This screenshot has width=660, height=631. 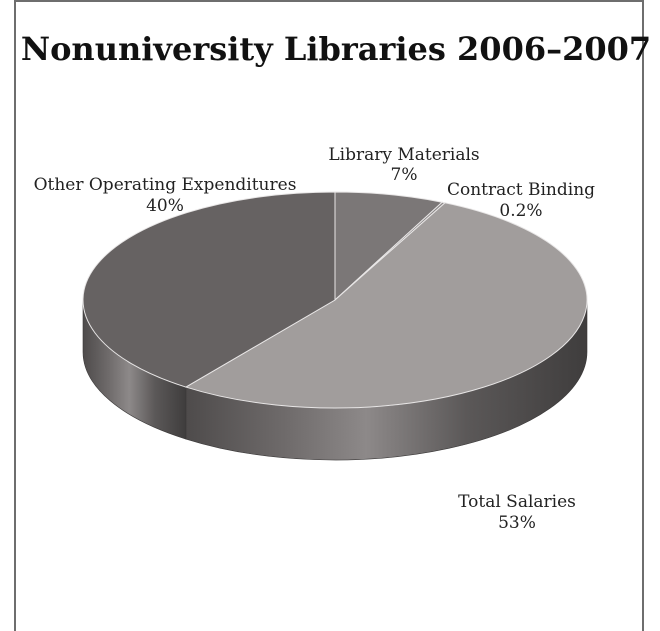 I want to click on pie-slice-other-operating-expenditures, so click(x=209, y=289).